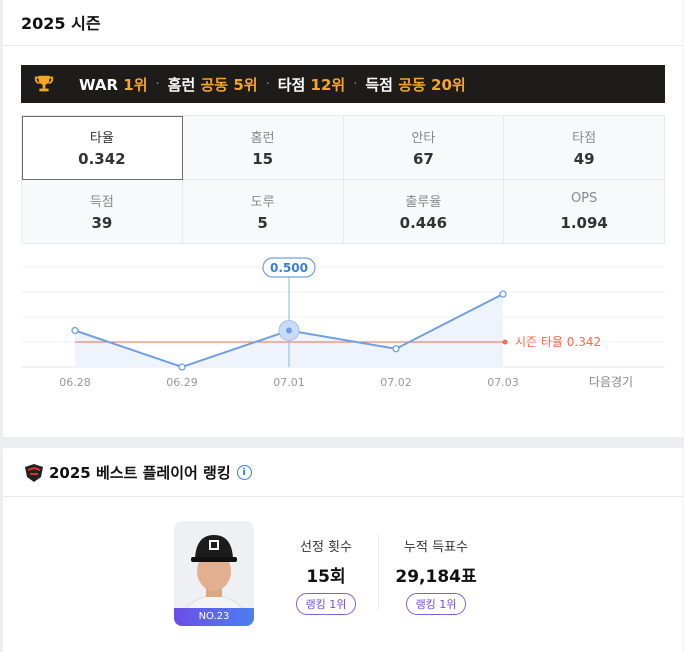 Image resolution: width=684 pixels, height=652 pixels. I want to click on stat-value: 0.446, so click(423, 223).